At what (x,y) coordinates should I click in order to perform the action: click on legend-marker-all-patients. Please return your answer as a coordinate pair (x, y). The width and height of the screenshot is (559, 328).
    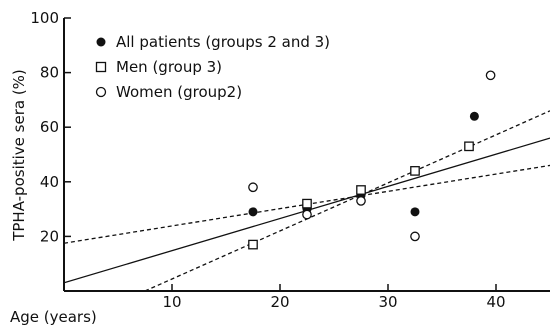
    Looking at the image, I should click on (101, 42).